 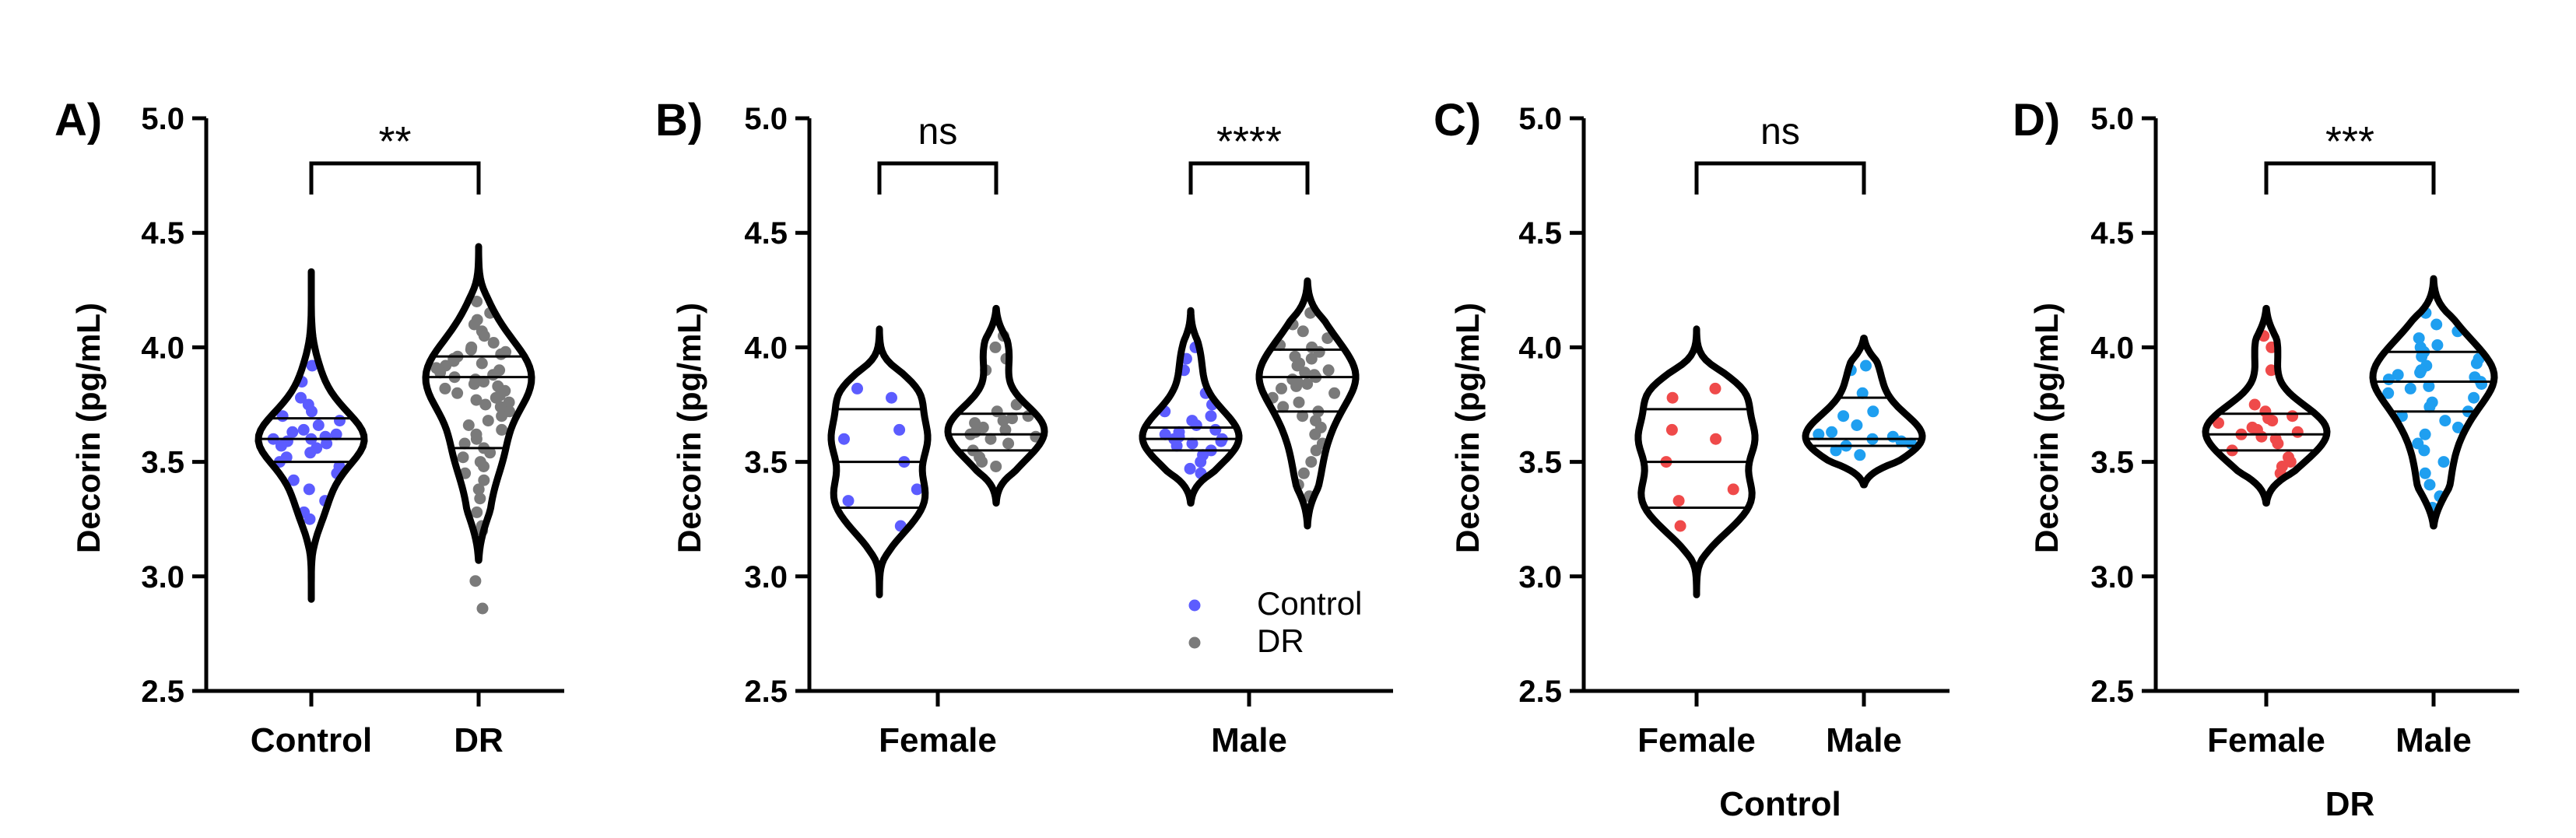 I want to click on x-category-label: Control, so click(x=312, y=740).